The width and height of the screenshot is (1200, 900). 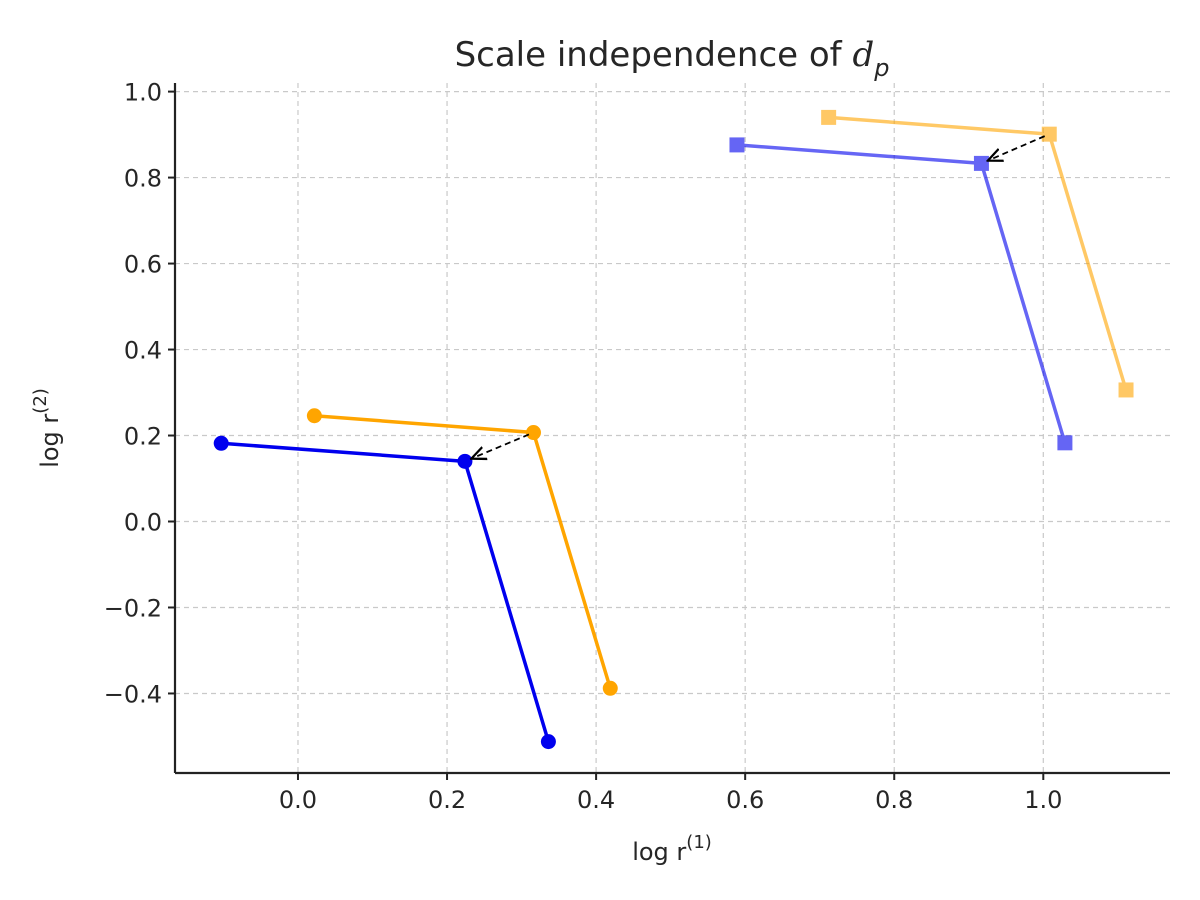 I want to click on y-axis-label-superscript: (2), so click(x=40, y=401).